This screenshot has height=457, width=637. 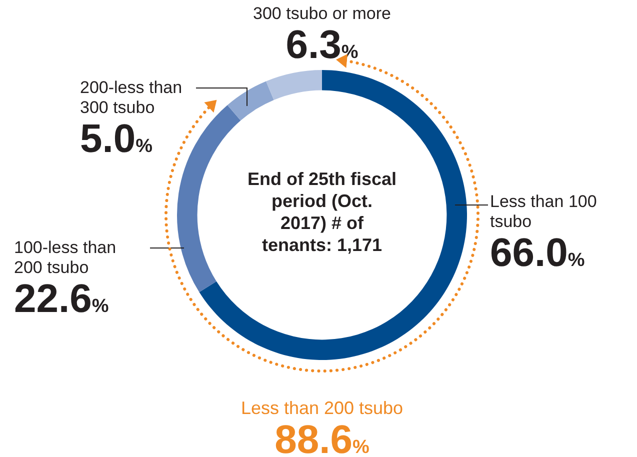 What do you see at coordinates (132, 98) in the screenshot?
I see `slice-label: 200-less than 300 tsubo` at bounding box center [132, 98].